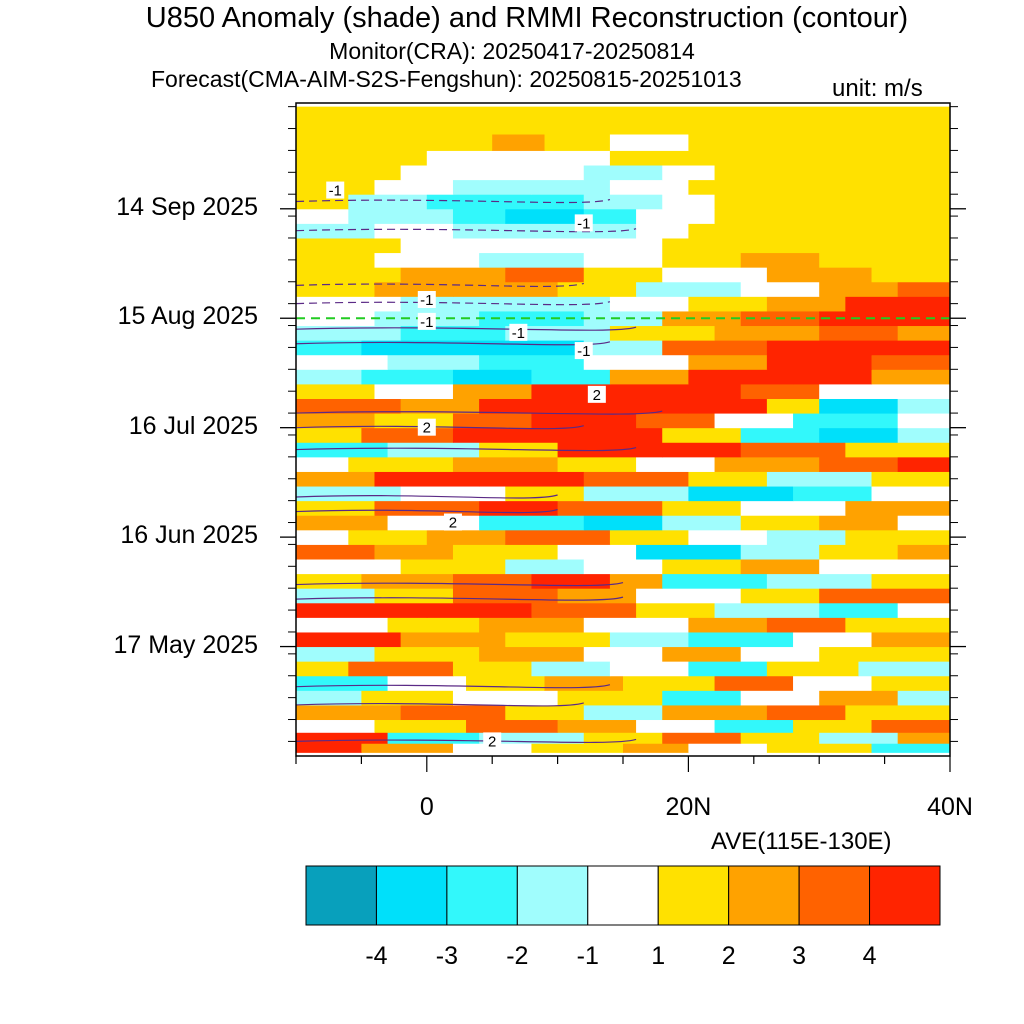 Image resolution: width=1024 pixels, height=1024 pixels. I want to click on contour-label: 2, so click(597, 395).